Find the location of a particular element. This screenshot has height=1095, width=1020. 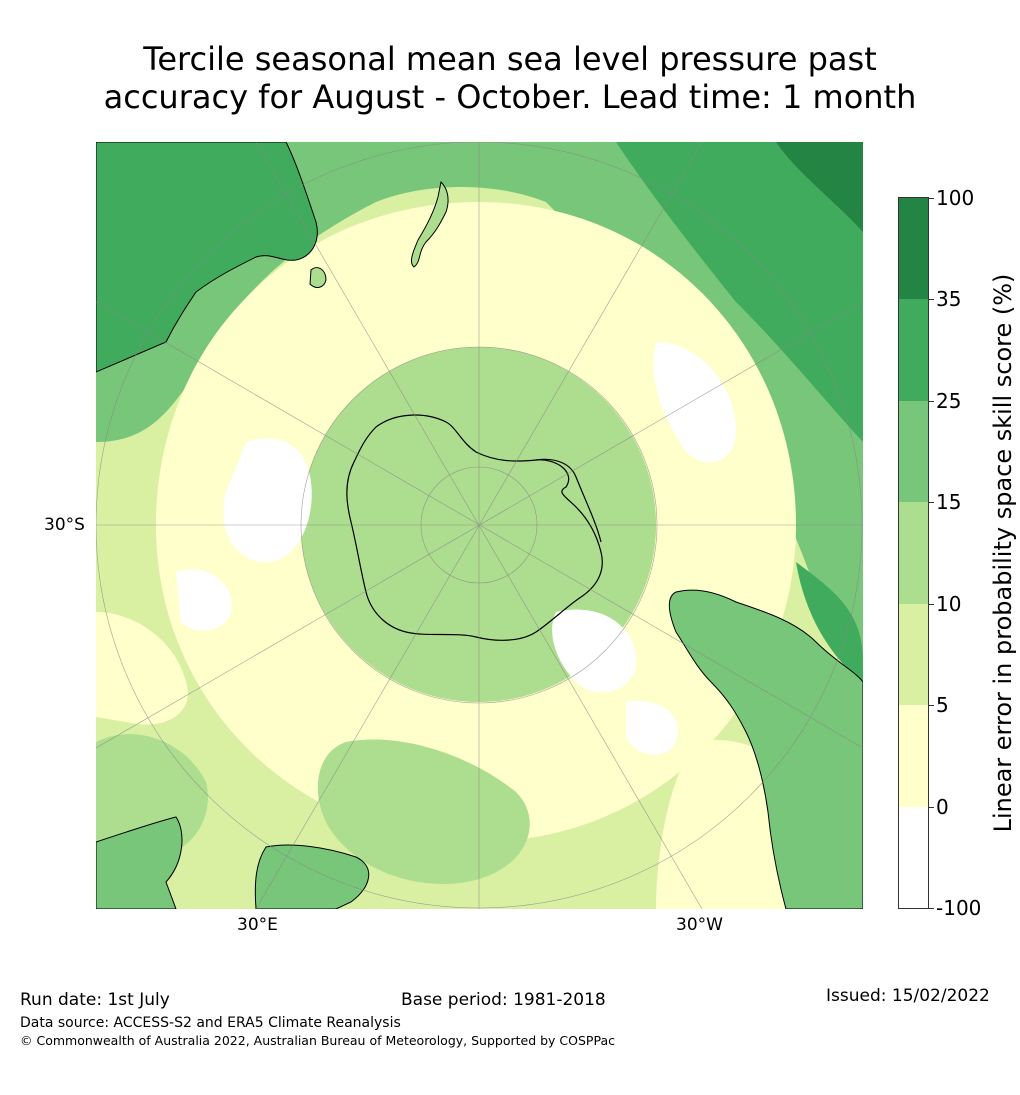

lat-label-30s: 30°S is located at coordinates (64, 525).